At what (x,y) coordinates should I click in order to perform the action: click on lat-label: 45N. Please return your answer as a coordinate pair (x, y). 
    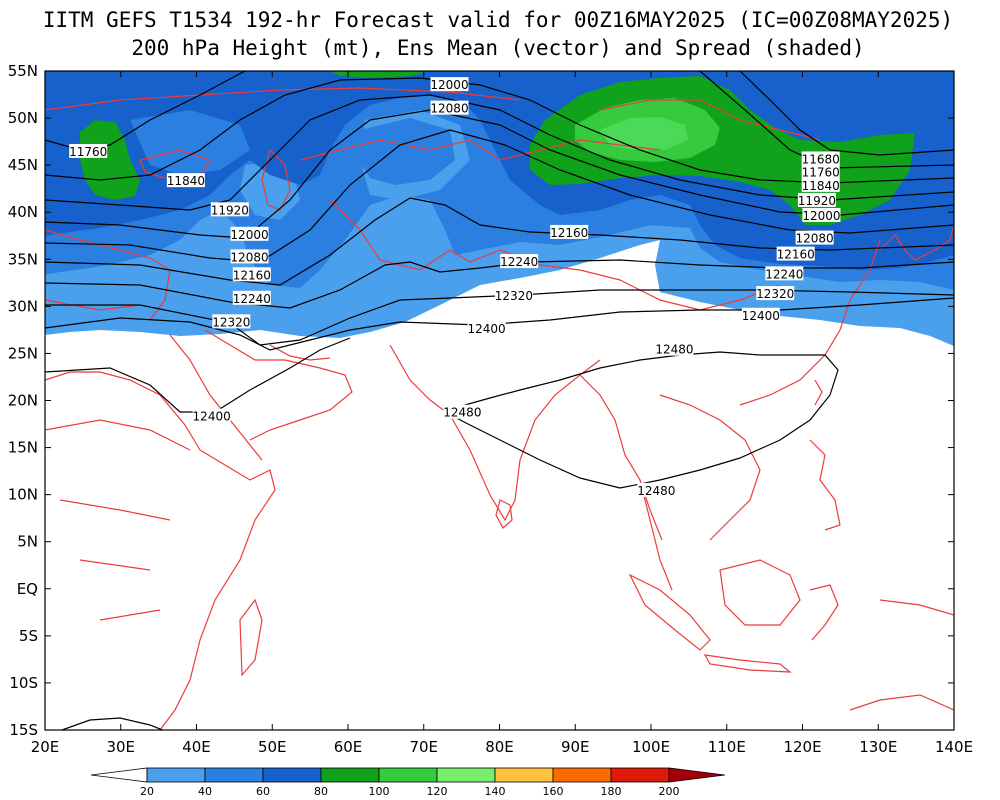
    Looking at the image, I should click on (23, 165).